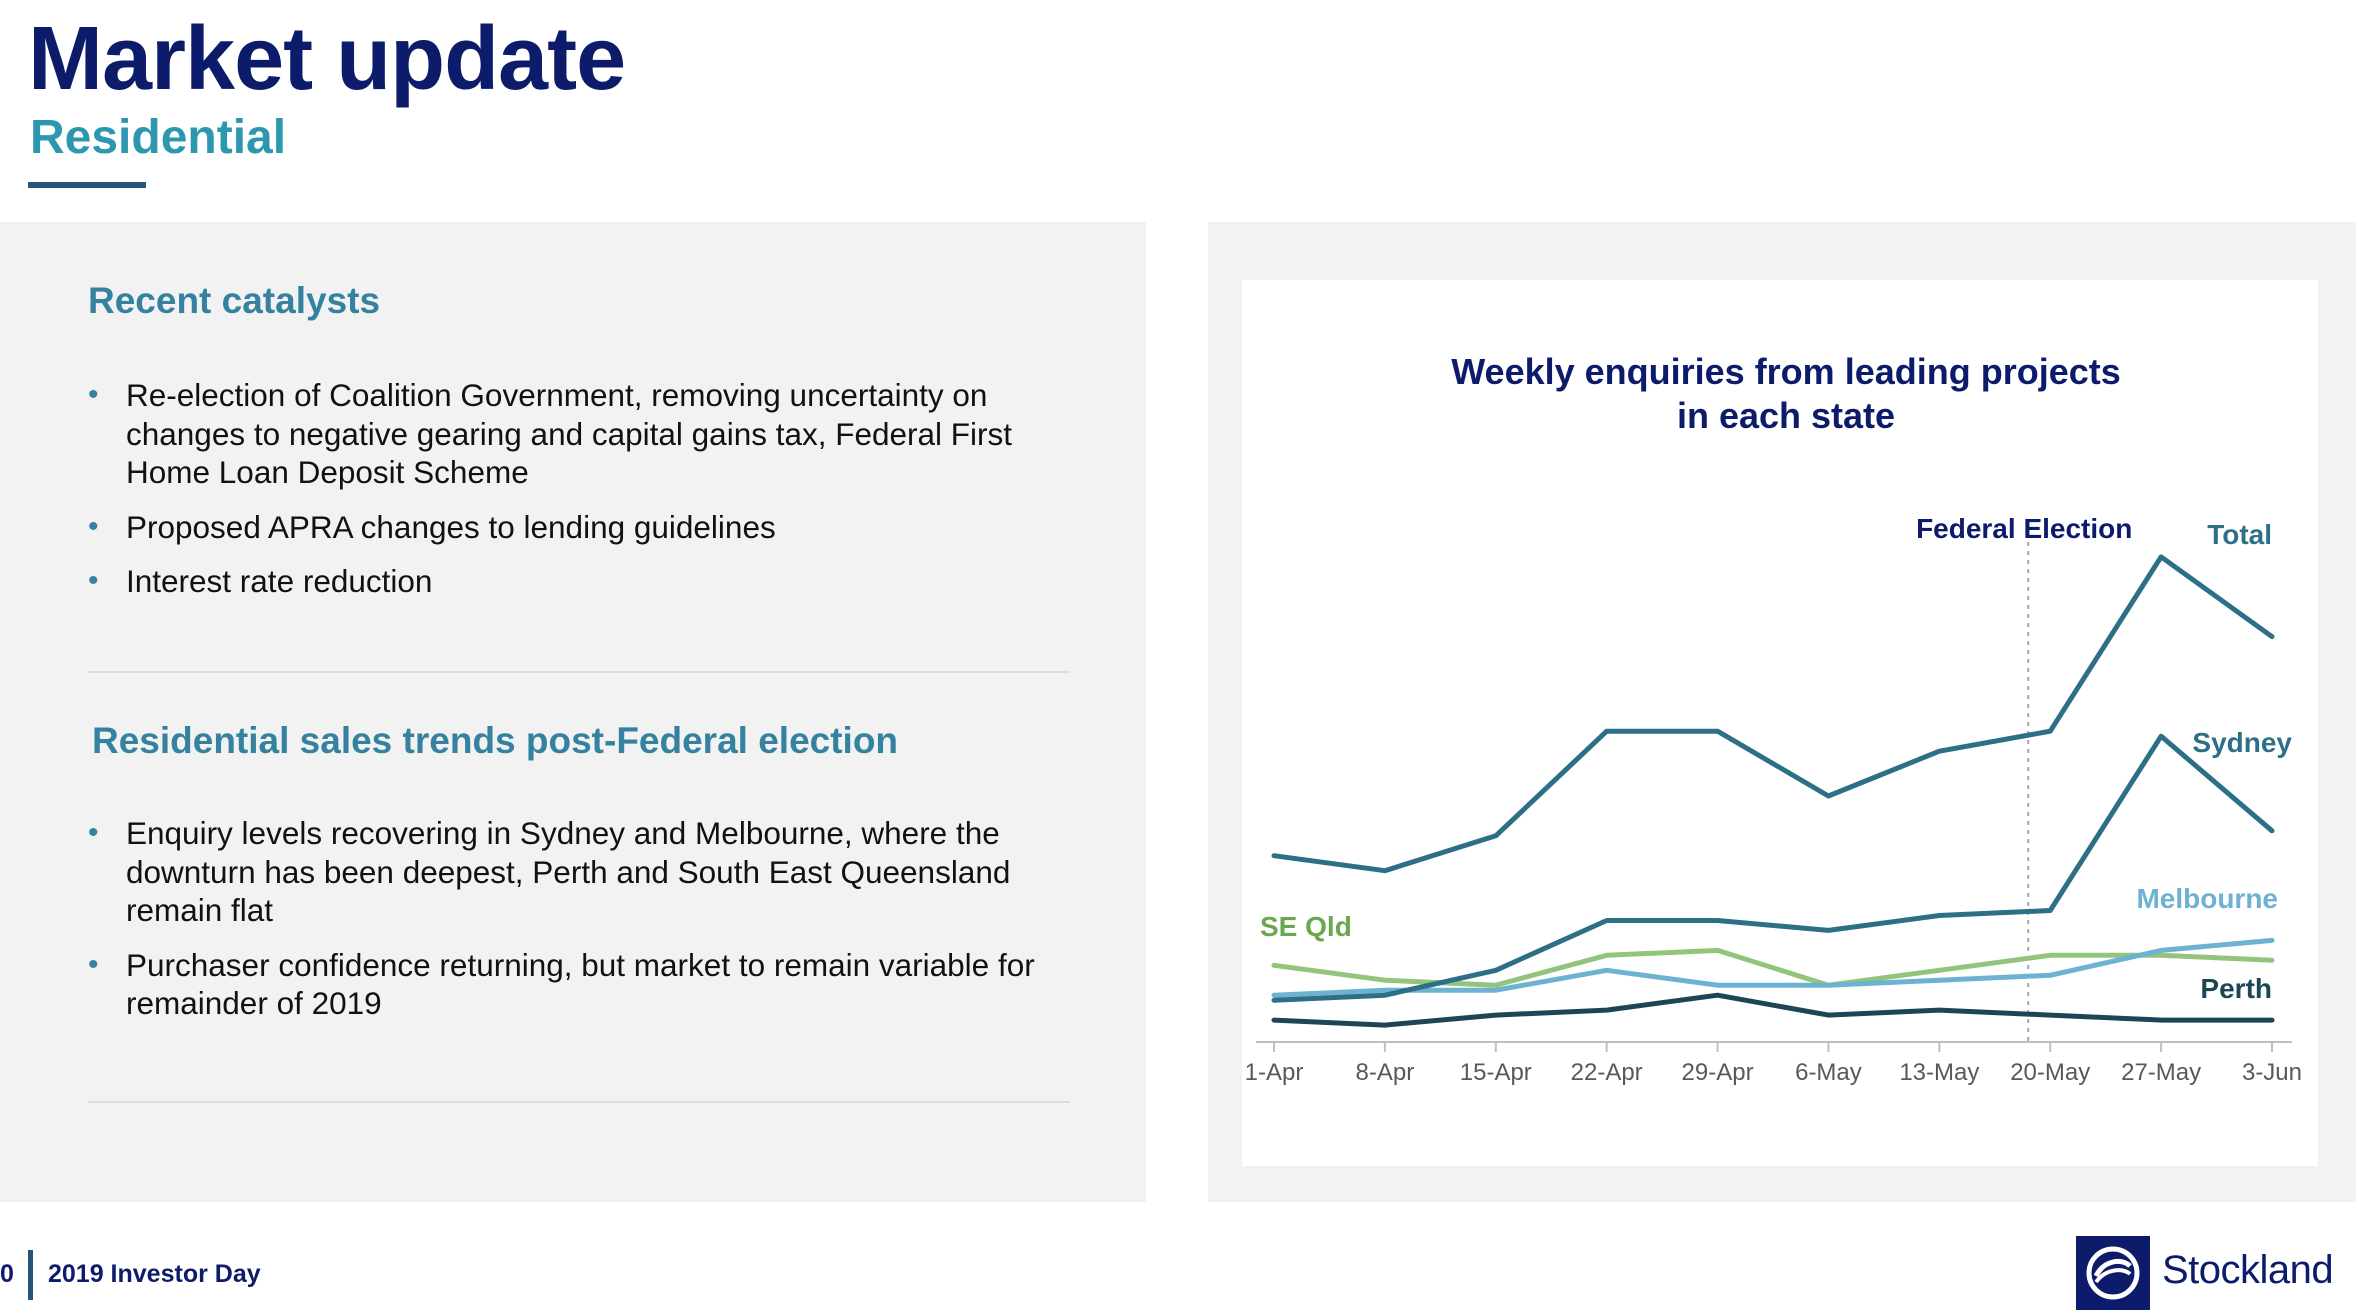  What do you see at coordinates (154, 1274) in the screenshot?
I see `event-name: 2019 Investor Day` at bounding box center [154, 1274].